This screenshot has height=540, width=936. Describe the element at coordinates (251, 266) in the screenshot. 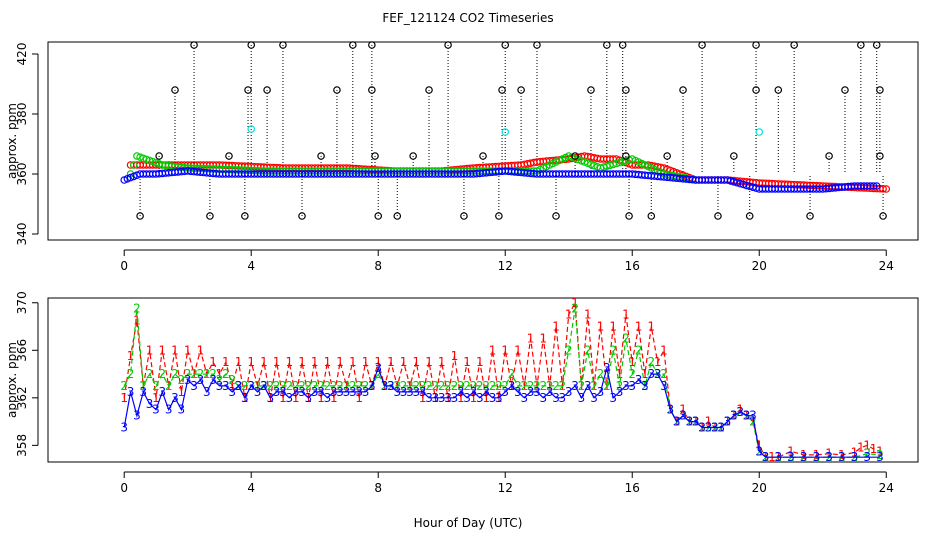

I see `top-x-tick-label: 4` at that location.